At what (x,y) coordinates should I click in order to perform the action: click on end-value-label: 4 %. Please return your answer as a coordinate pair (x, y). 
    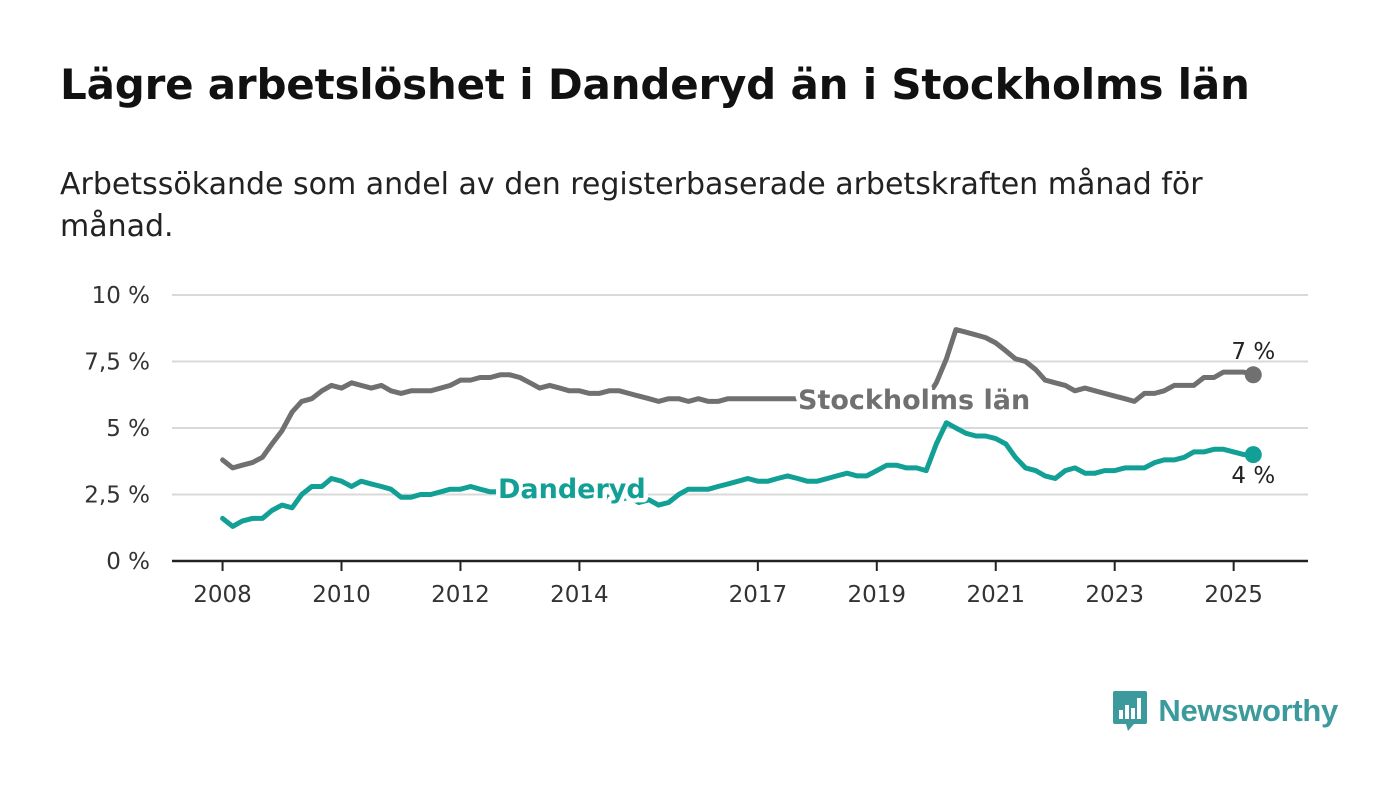
    Looking at the image, I should click on (1253, 476).